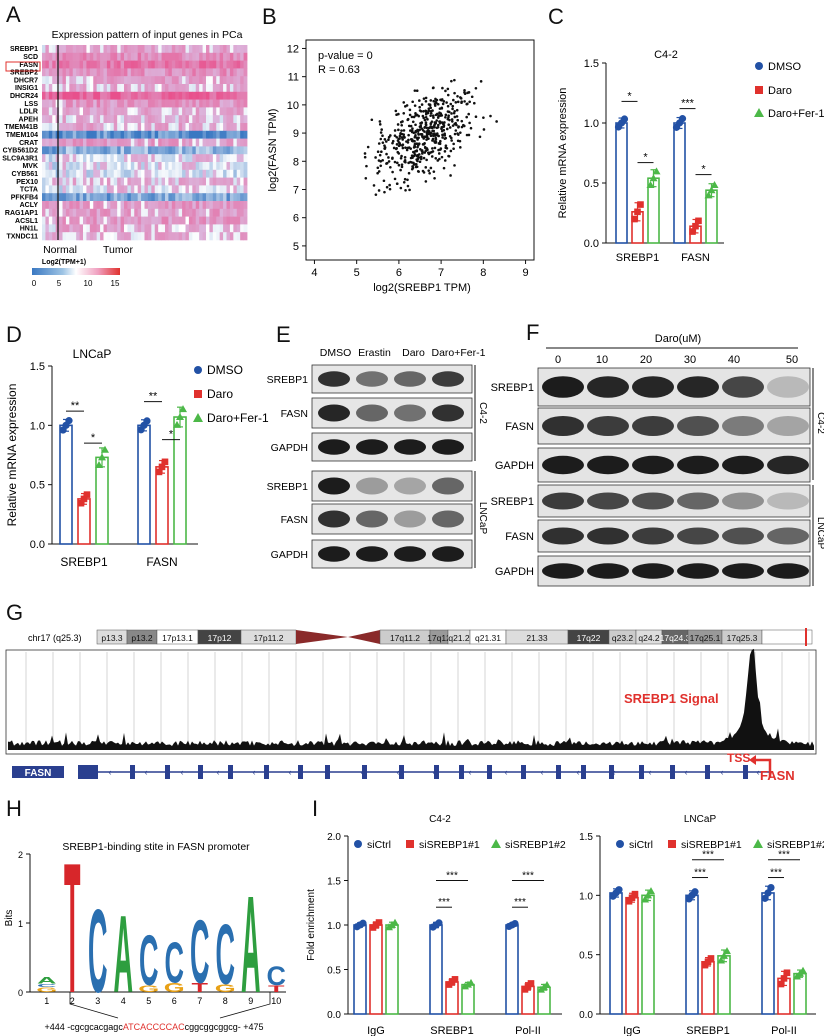 The width and height of the screenshot is (824, 1036). I want to click on y-tick-label: 0.5, so click(591, 184).